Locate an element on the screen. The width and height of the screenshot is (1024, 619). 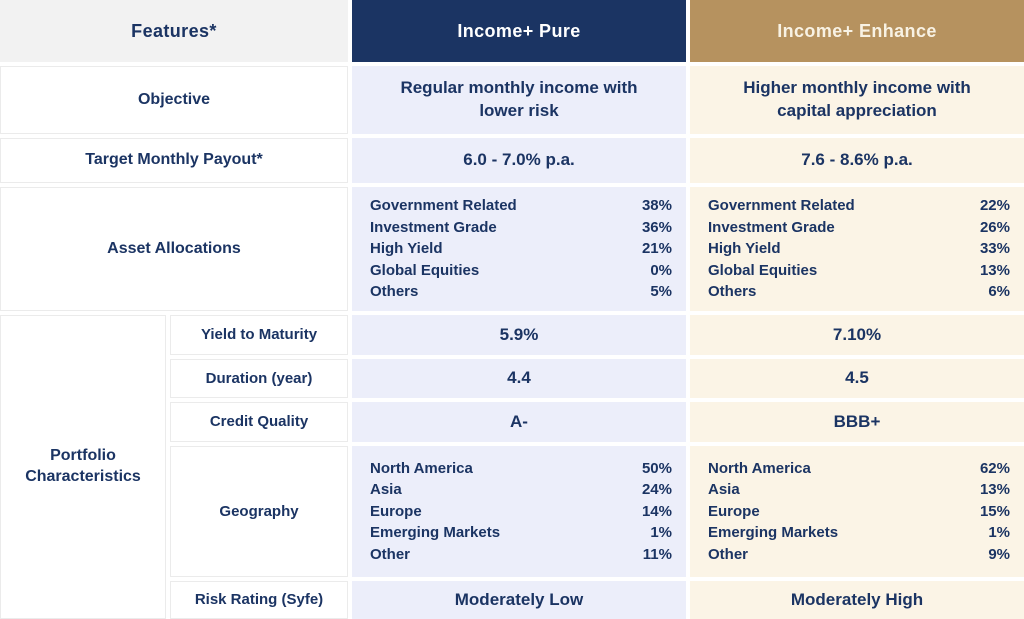
allocation-value: 6% is located at coordinates (999, 292).